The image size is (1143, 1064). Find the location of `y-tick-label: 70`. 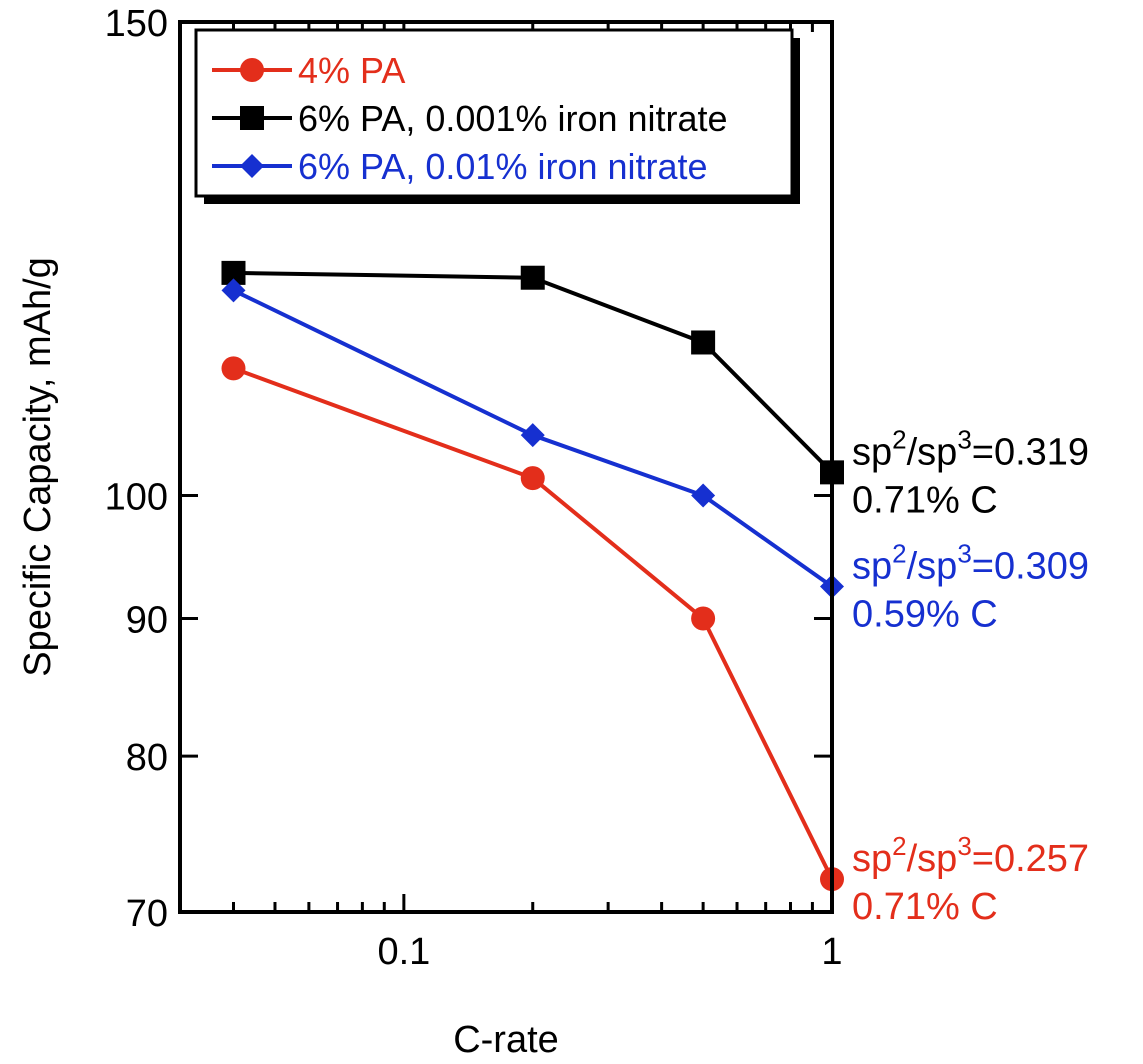

y-tick-label: 70 is located at coordinates (147, 914).